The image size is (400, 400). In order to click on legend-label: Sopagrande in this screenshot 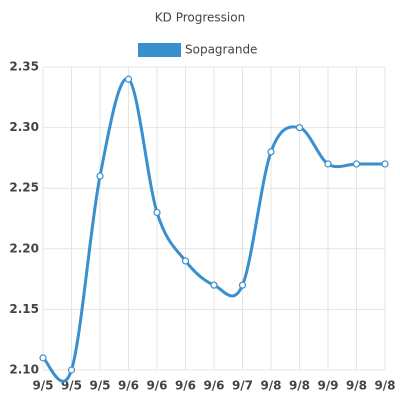, I will do `click(221, 50)`.